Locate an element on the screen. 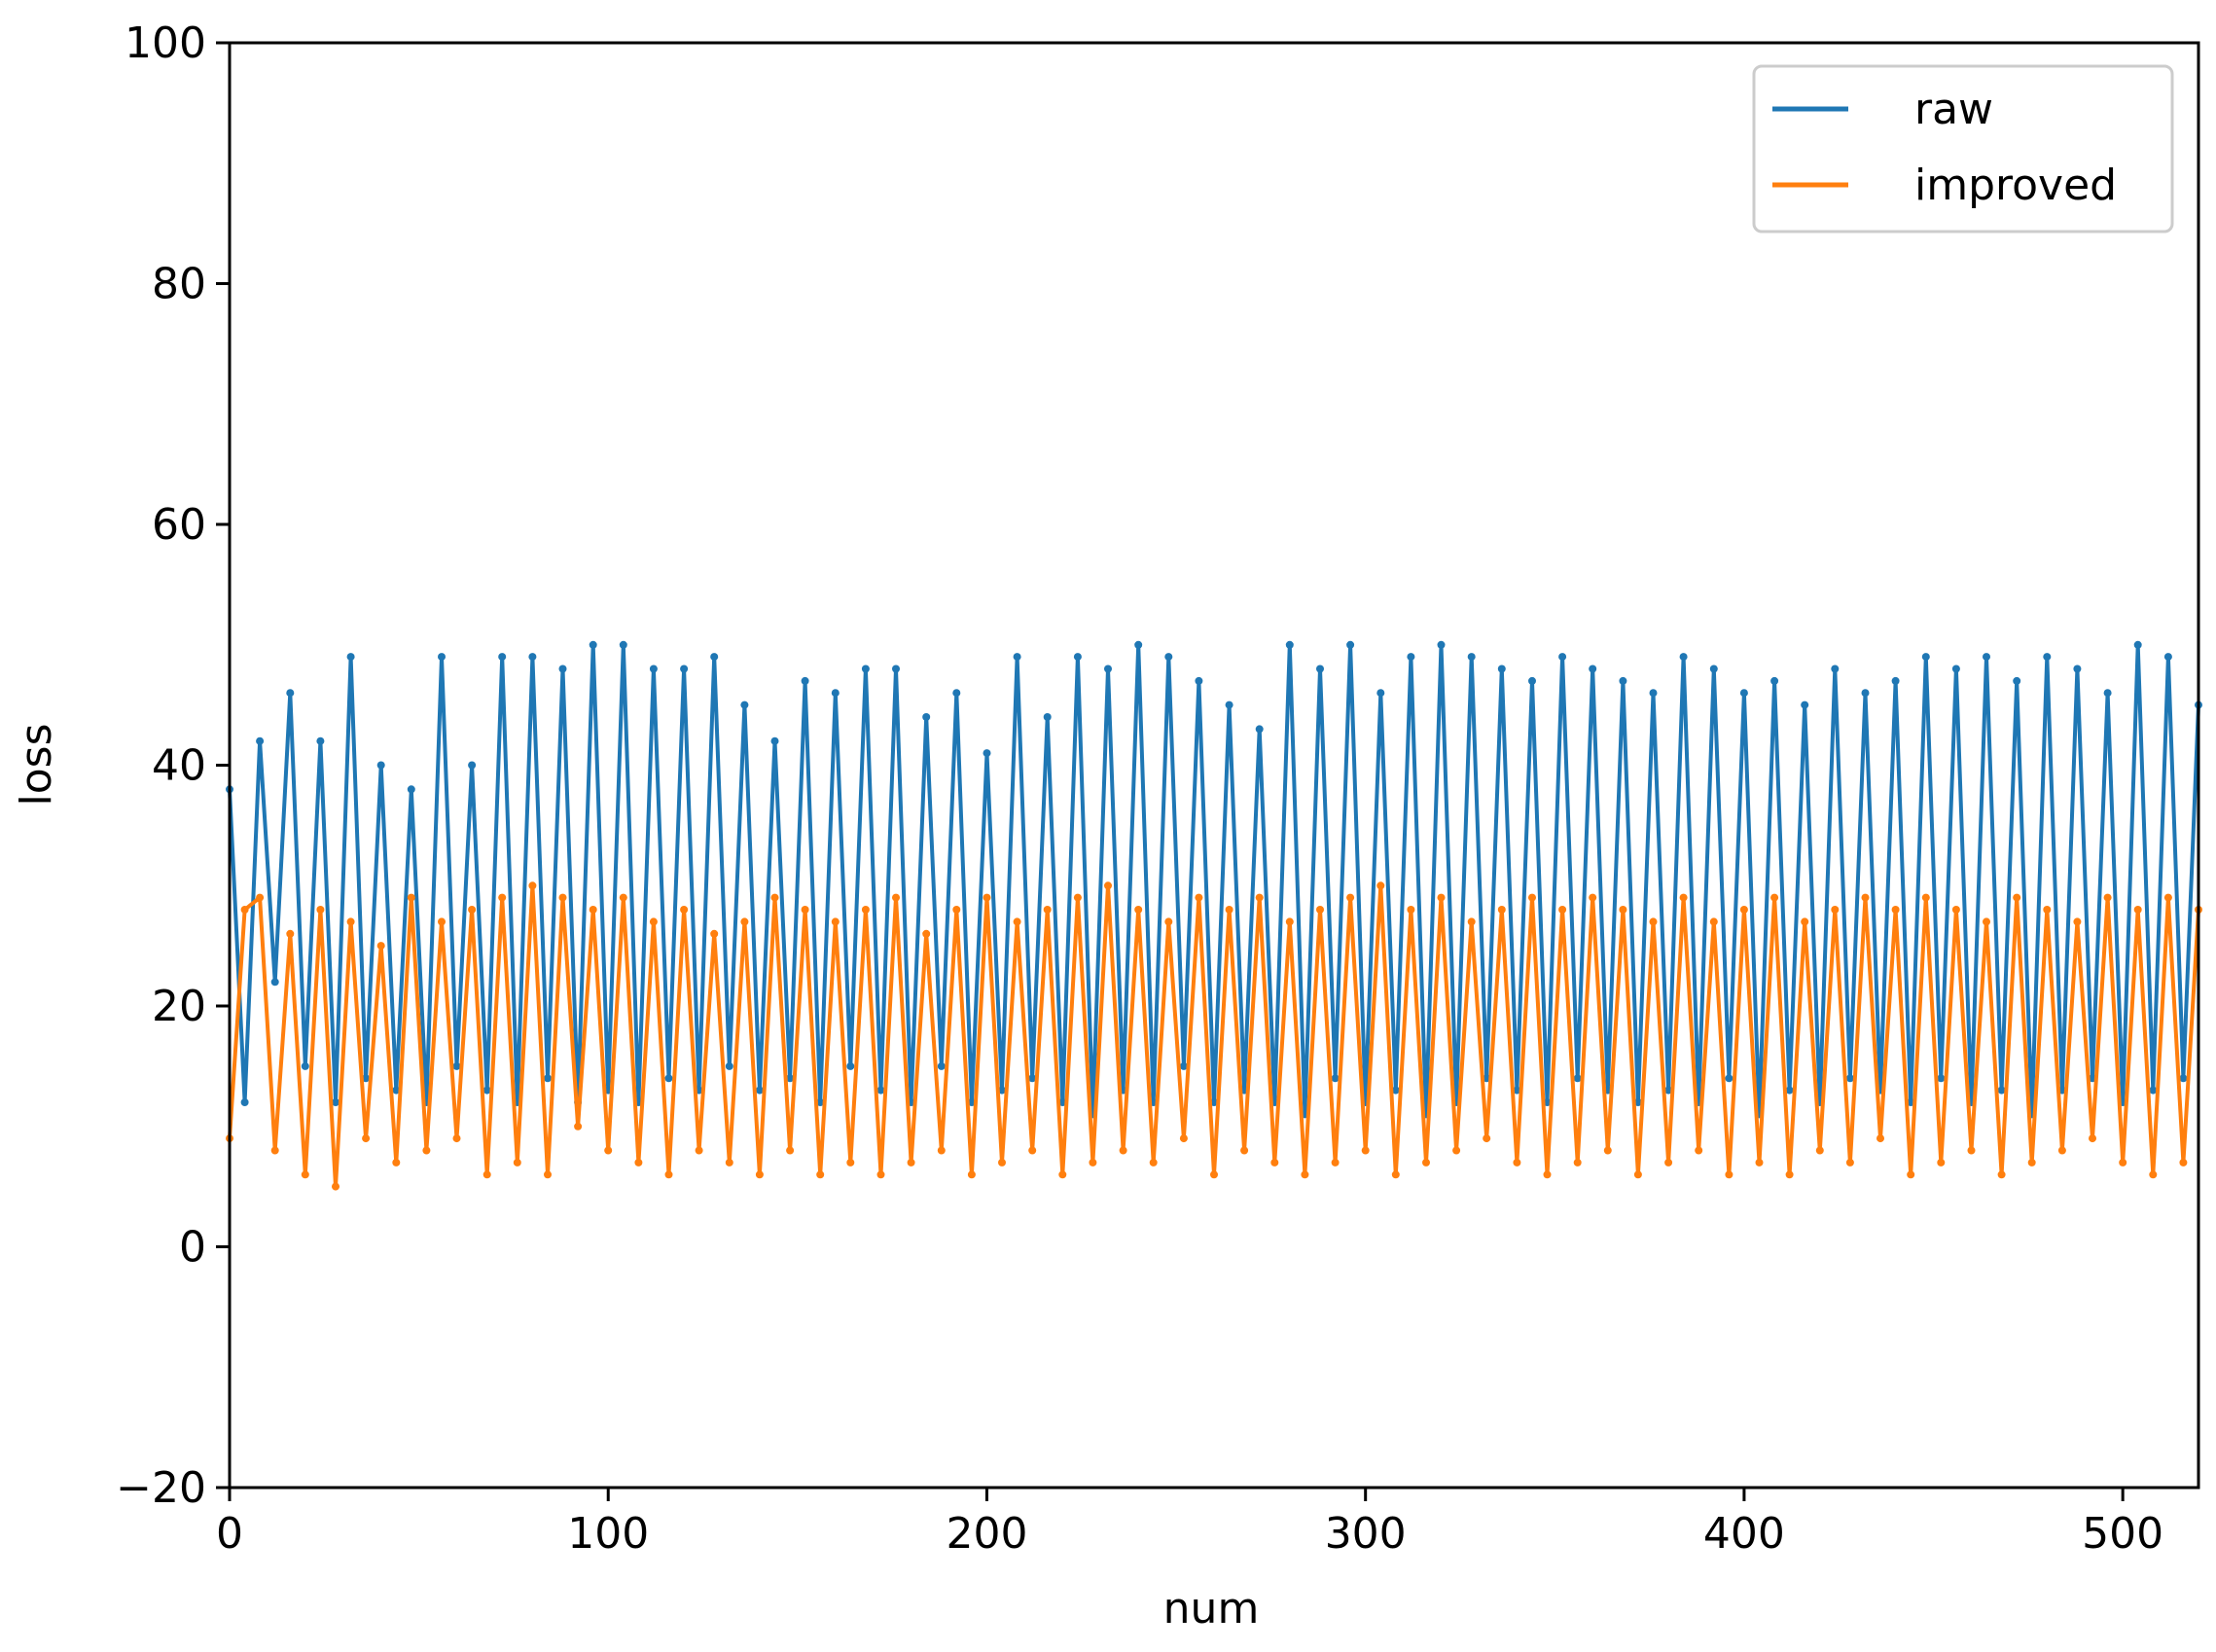 The width and height of the screenshot is (2216, 1652). x-tick-label: 100 is located at coordinates (608, 1534).